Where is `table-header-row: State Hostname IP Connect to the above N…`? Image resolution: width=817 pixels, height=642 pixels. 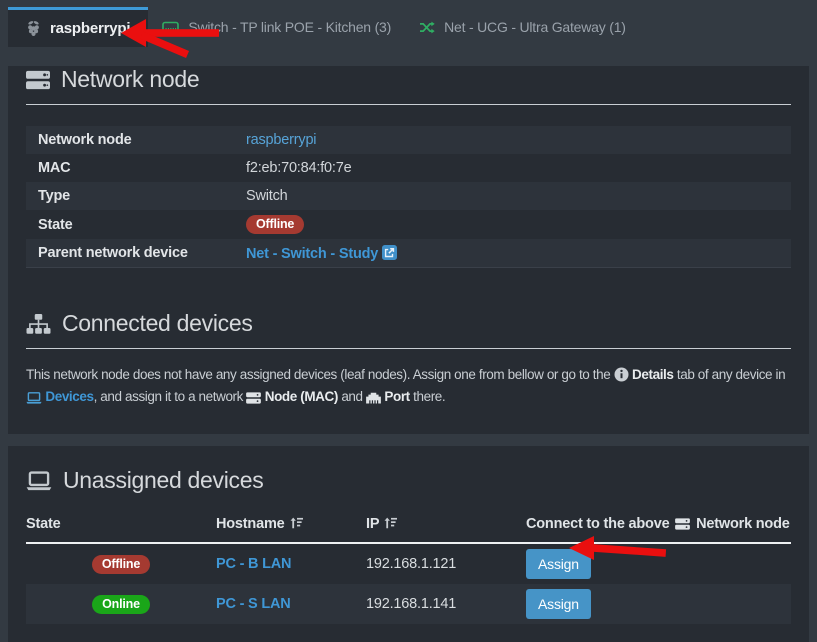
table-header-row: State Hostname IP Connect to the above N… is located at coordinates (408, 525).